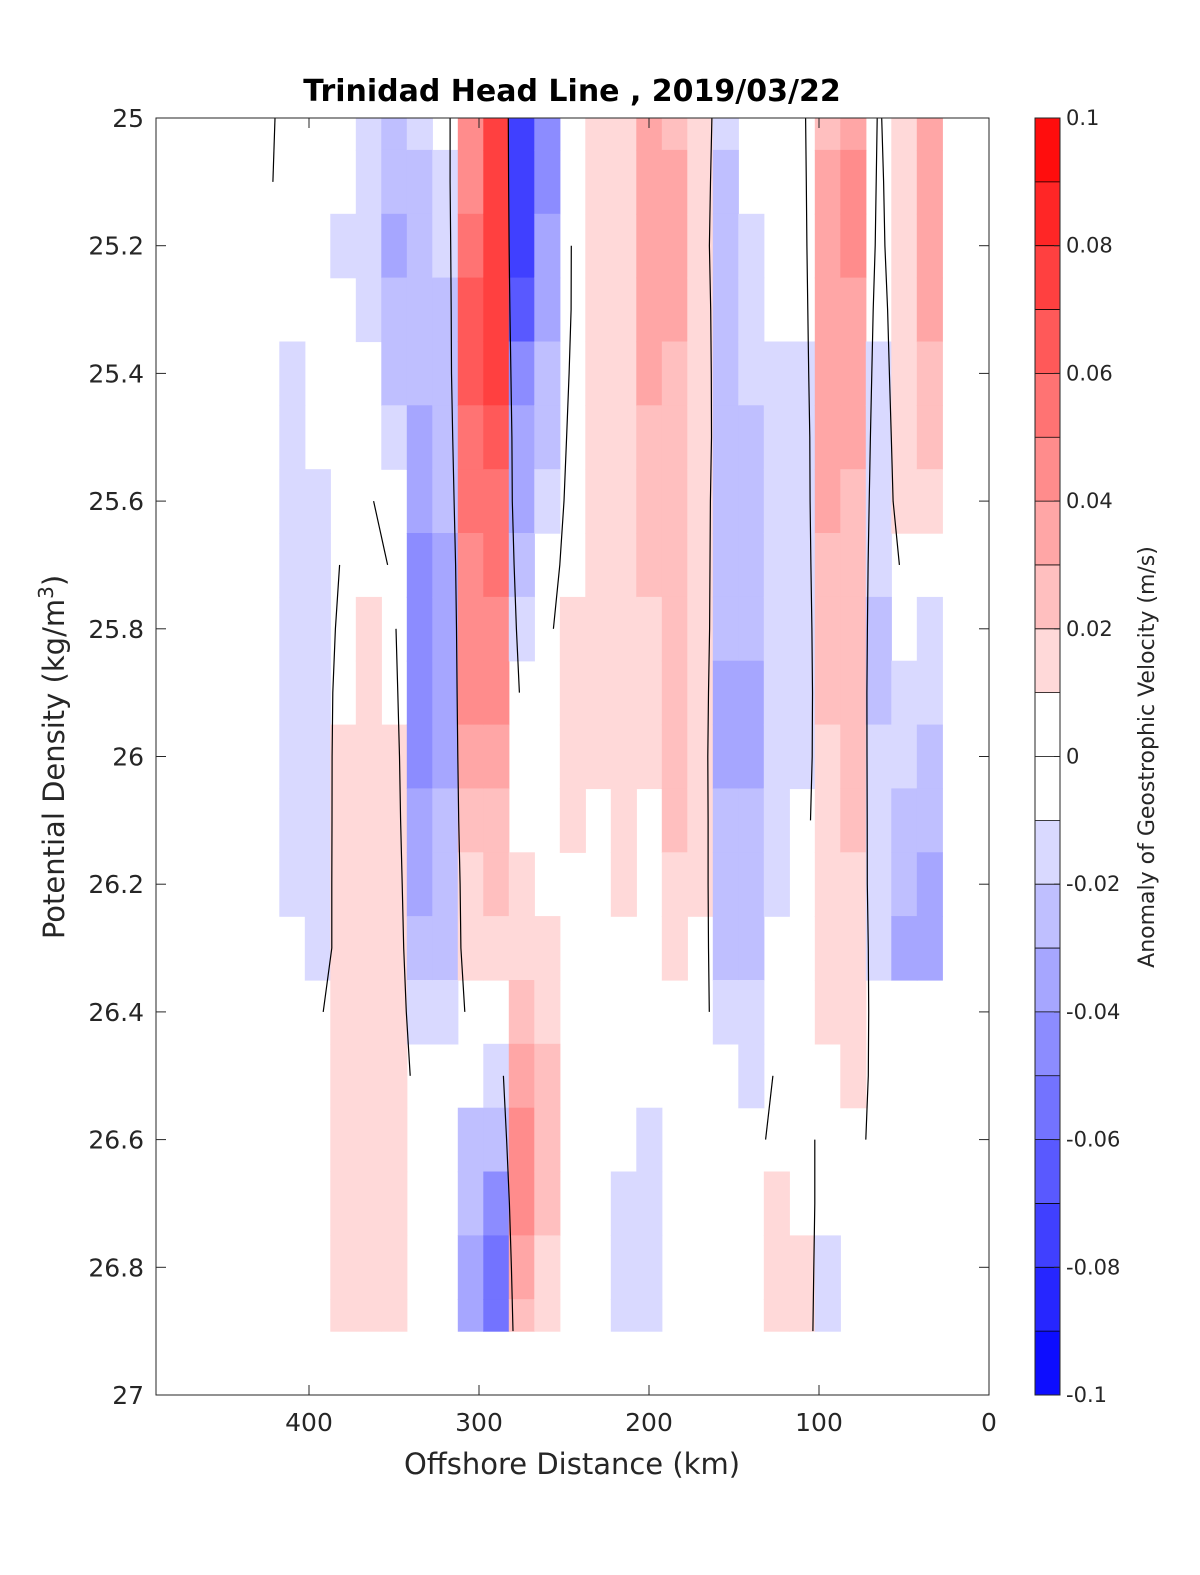 The width and height of the screenshot is (1200, 1575). Describe the element at coordinates (116, 1012) in the screenshot. I see `y-tick-label: 26.4` at that location.